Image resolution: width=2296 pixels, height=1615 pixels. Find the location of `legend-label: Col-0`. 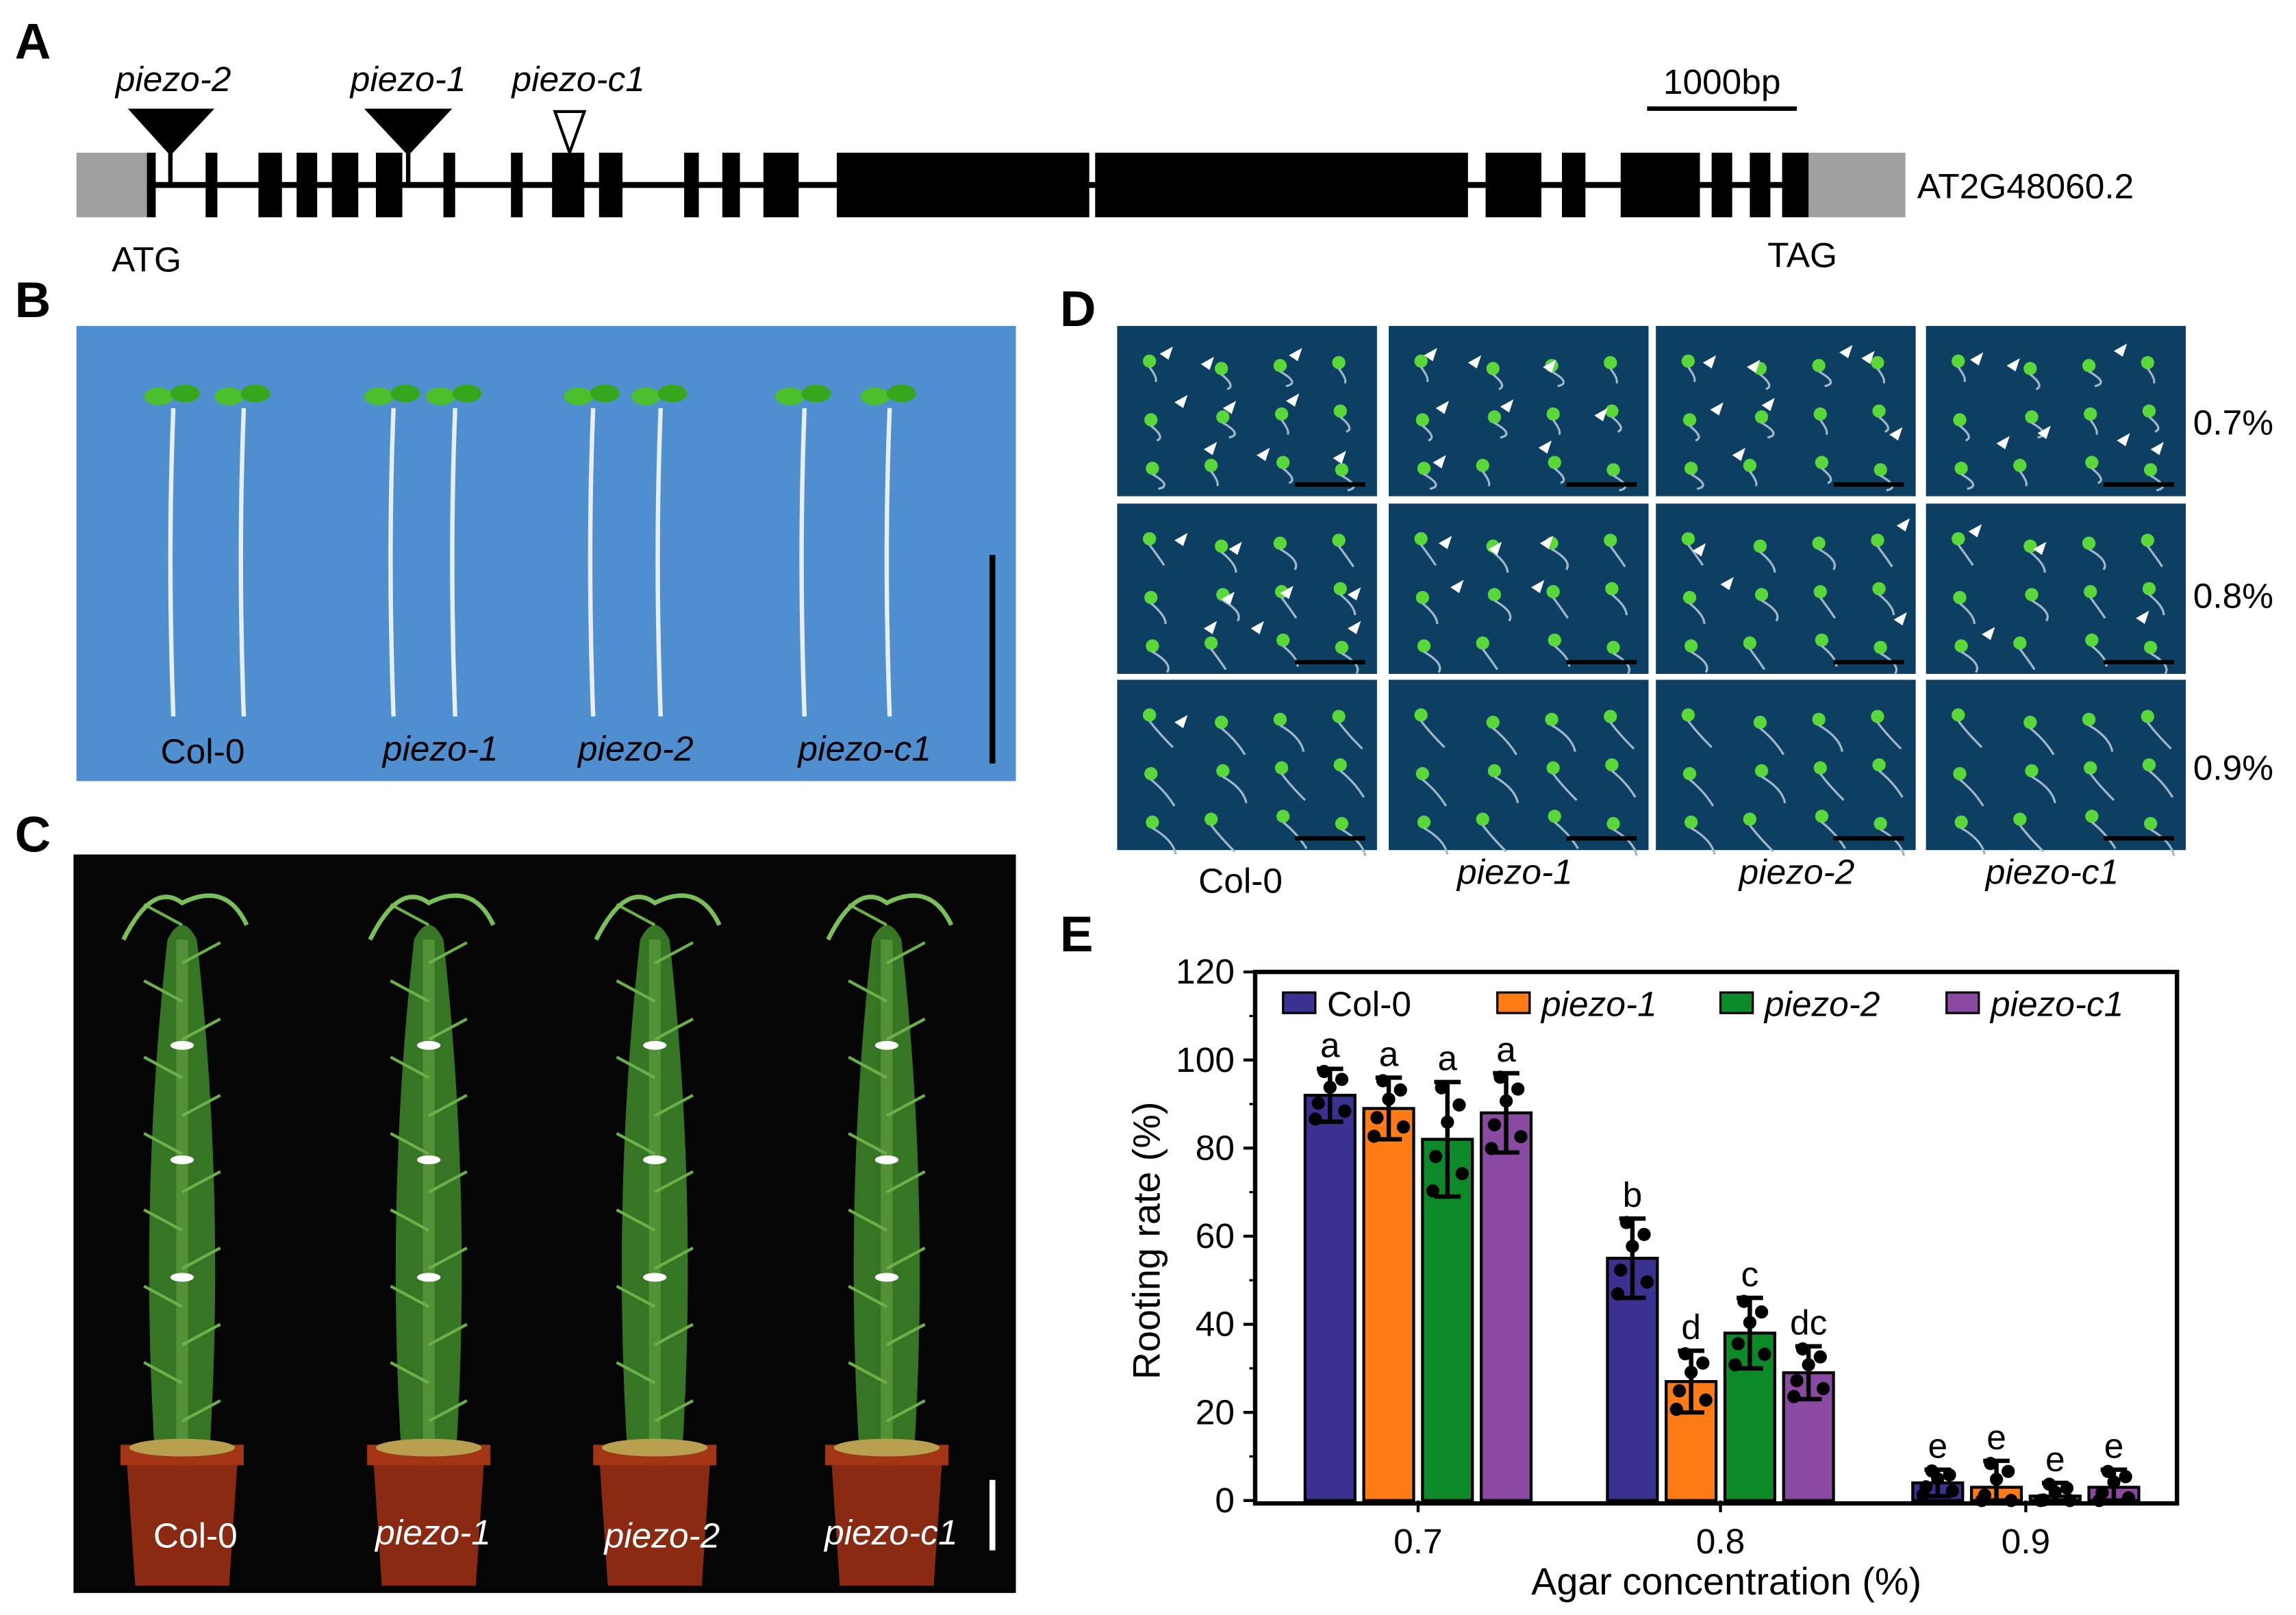

legend-label: Col-0 is located at coordinates (1369, 1003).